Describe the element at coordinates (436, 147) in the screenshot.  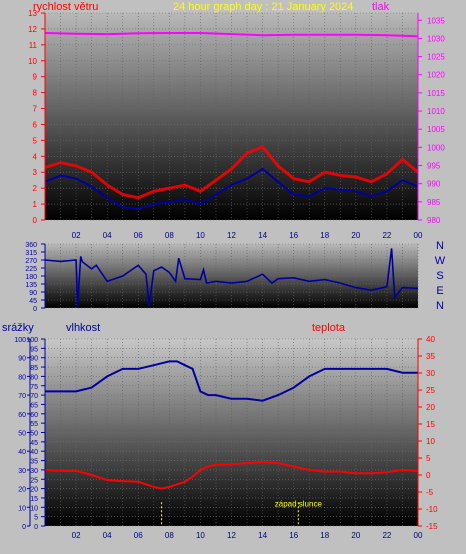
I see `pressure-tick-label: 1000` at that location.